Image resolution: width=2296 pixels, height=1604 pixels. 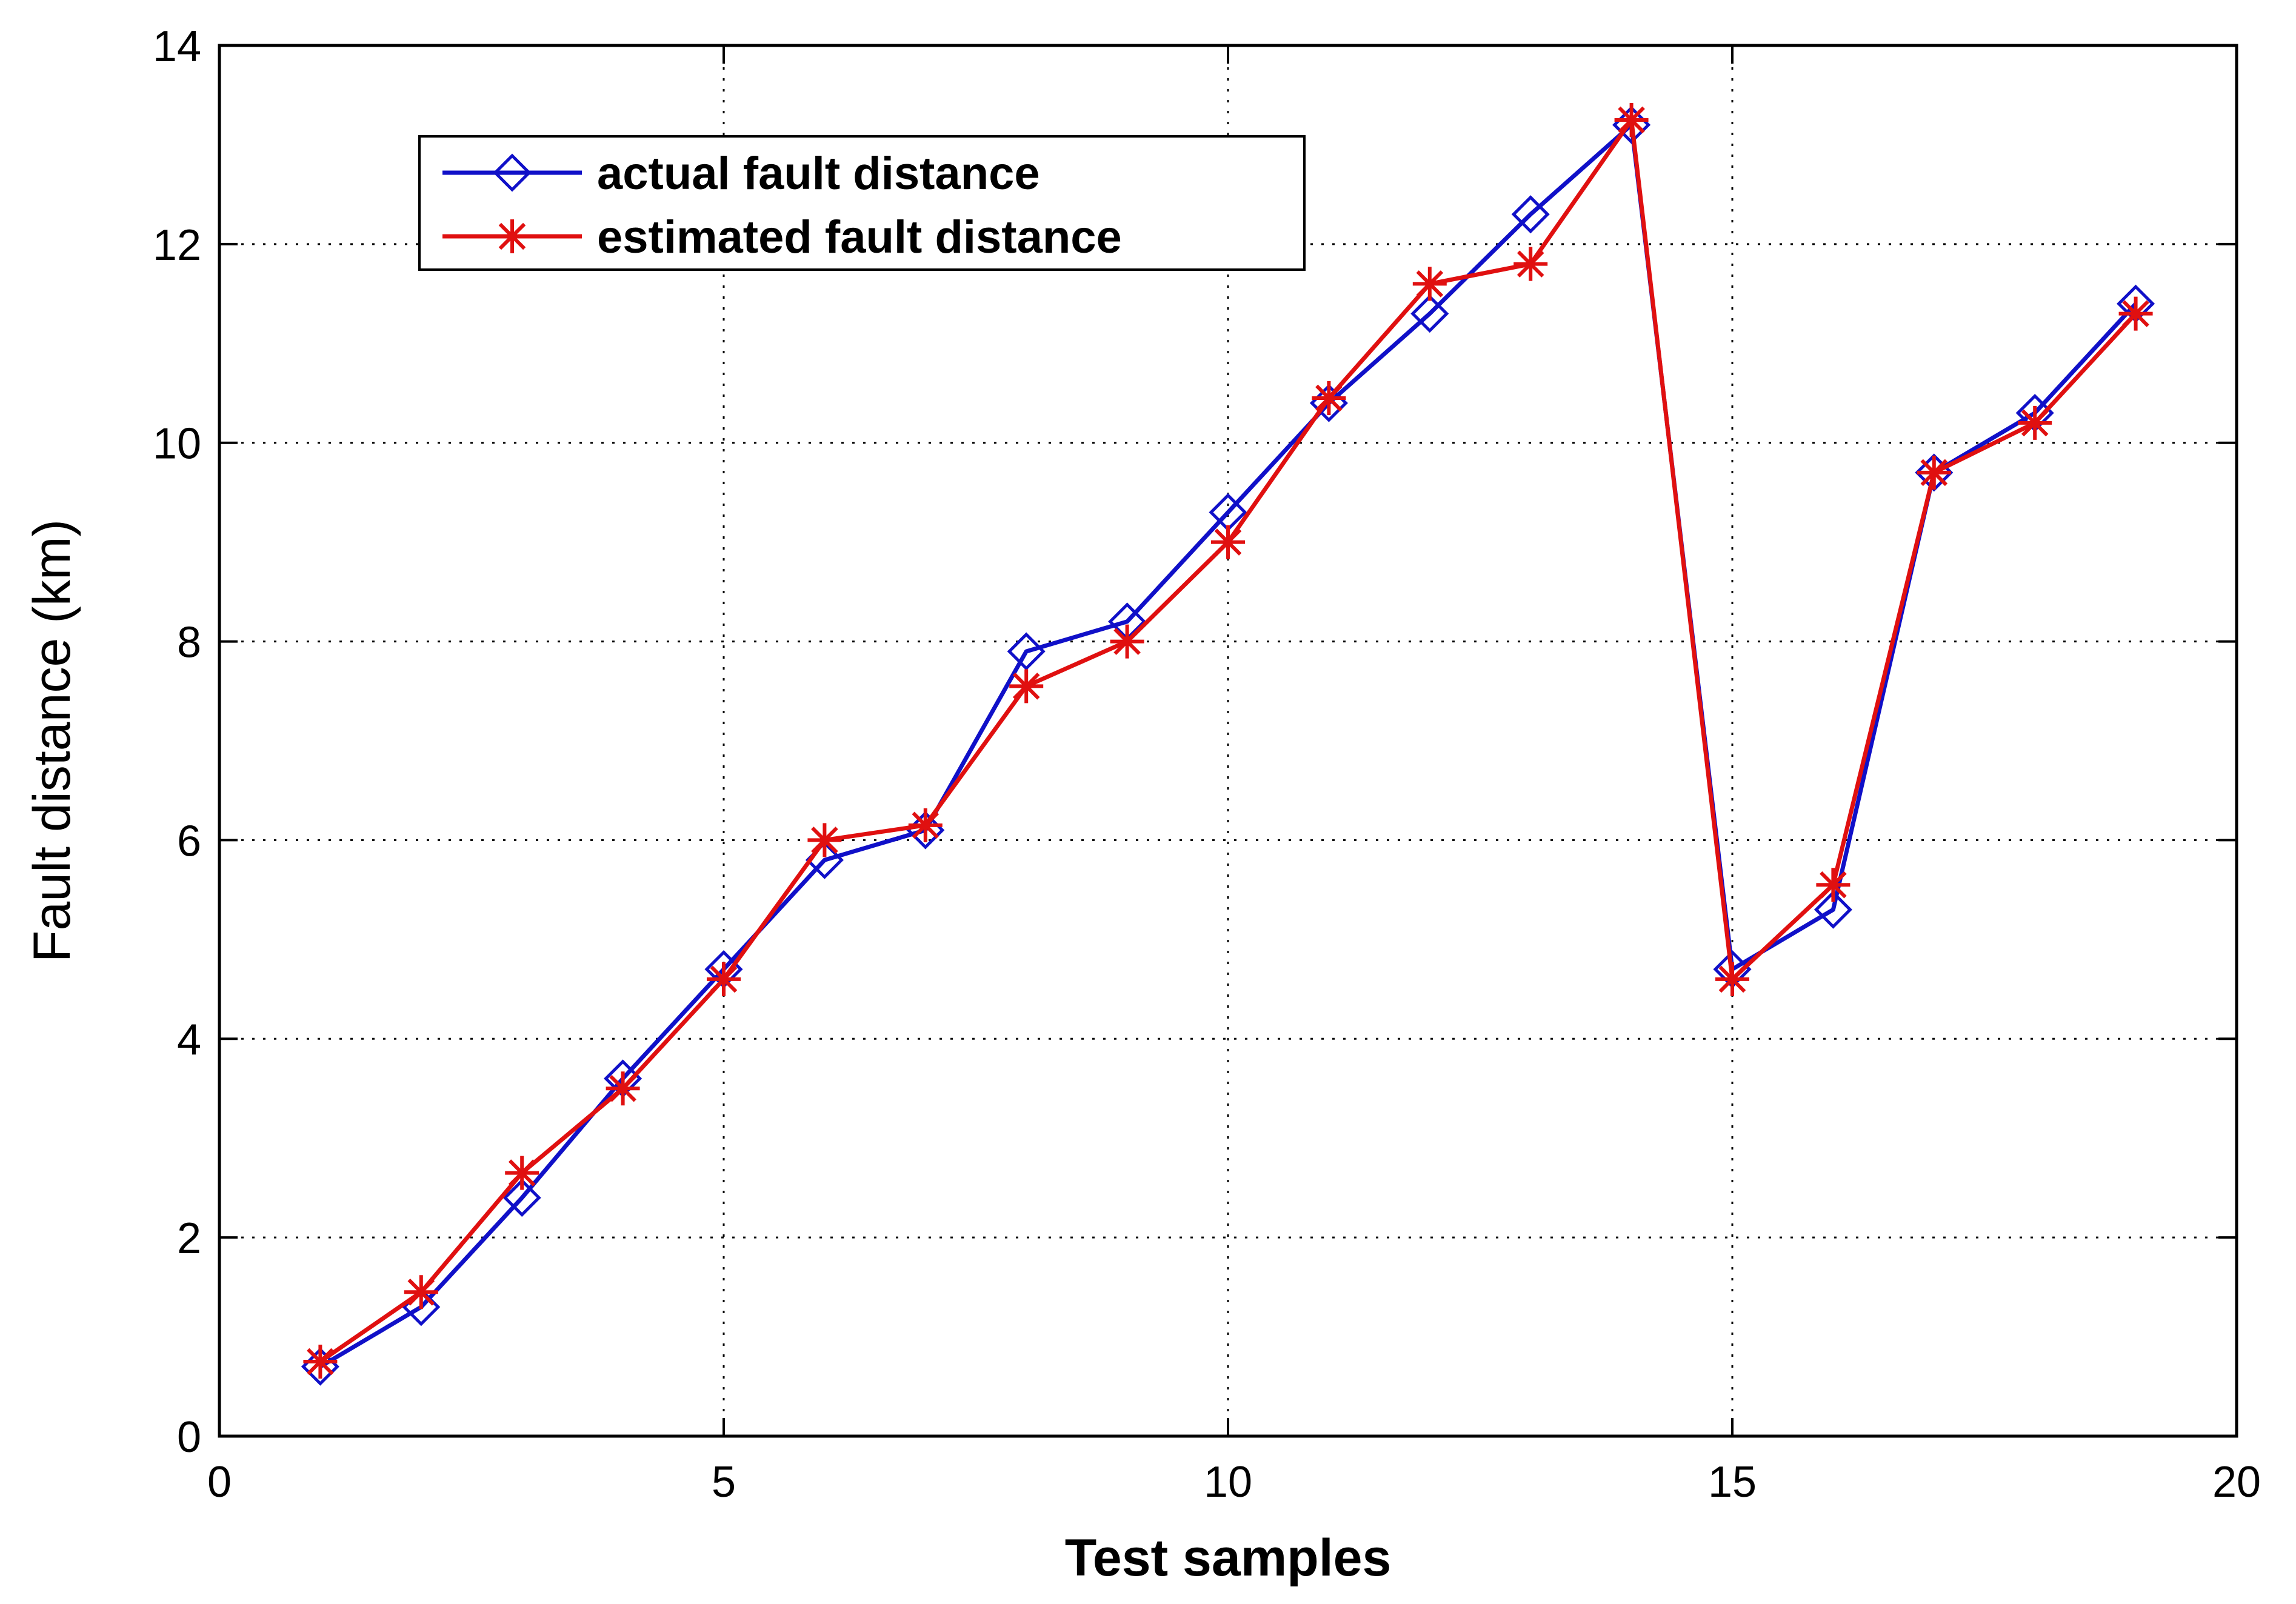 I want to click on legend-box, so click(x=862, y=203).